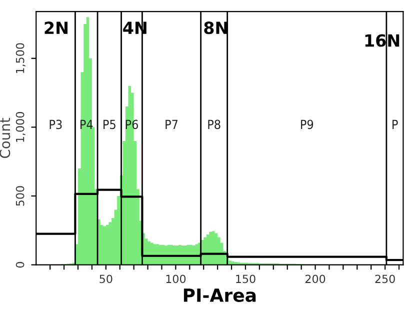 This screenshot has width=420, height=331. Describe the element at coordinates (214, 125) in the screenshot. I see `annotation: P8` at that location.